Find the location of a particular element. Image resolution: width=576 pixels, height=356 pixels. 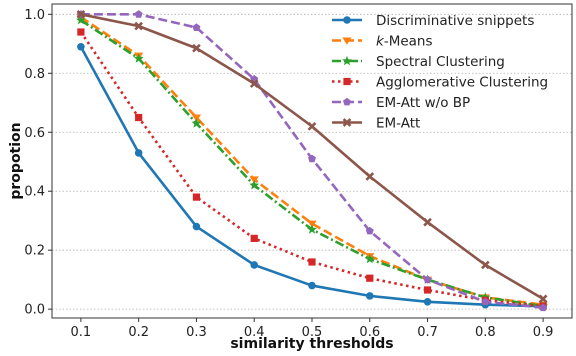

x-tick-label: 0.1 is located at coordinates (81, 332).